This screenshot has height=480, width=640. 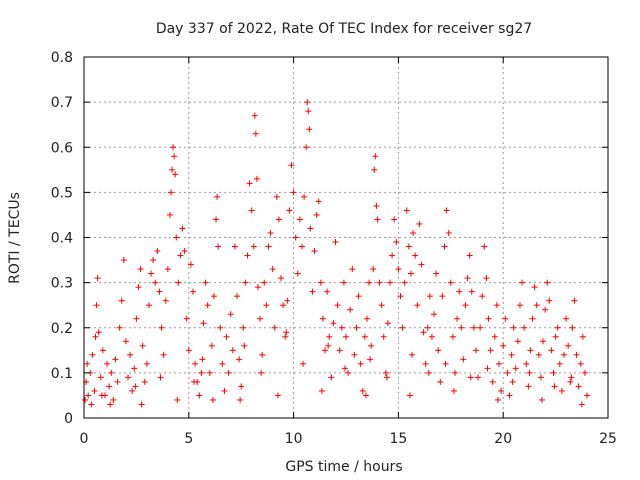 I want to click on x-axis-label: GPS time / hours, so click(x=343, y=467).